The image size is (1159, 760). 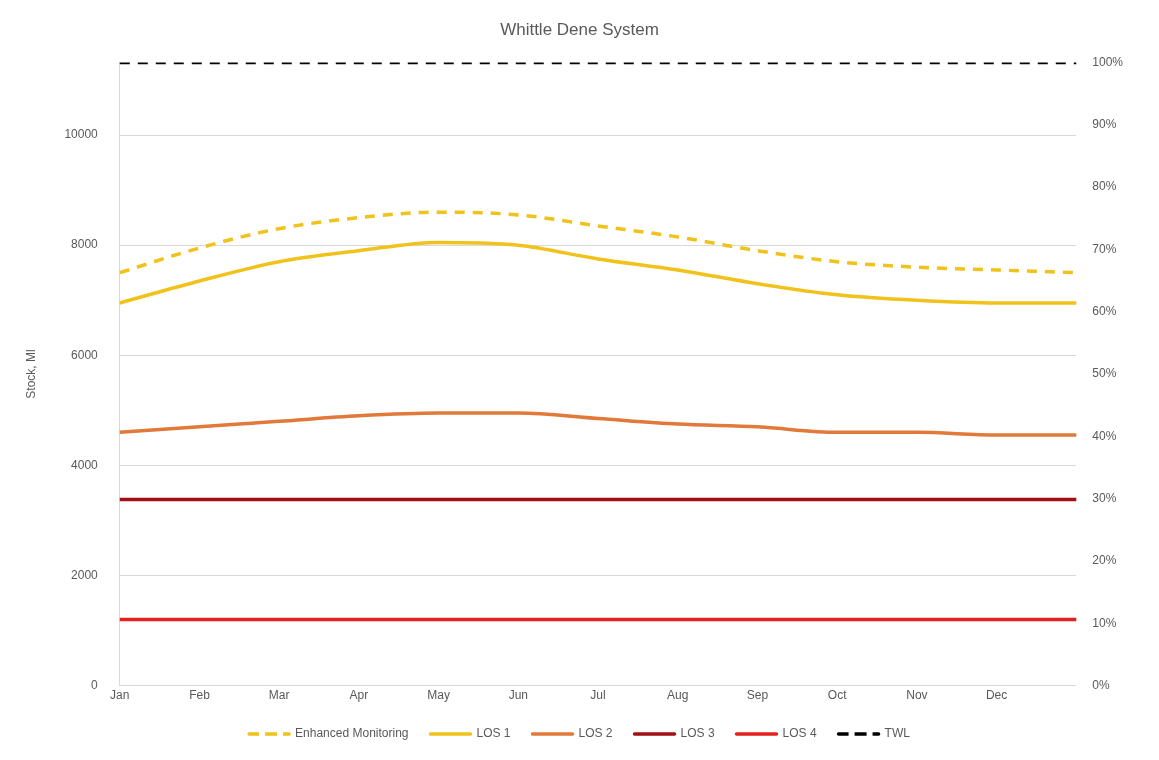 I want to click on legend-label: LOS 2, so click(x=595, y=733).